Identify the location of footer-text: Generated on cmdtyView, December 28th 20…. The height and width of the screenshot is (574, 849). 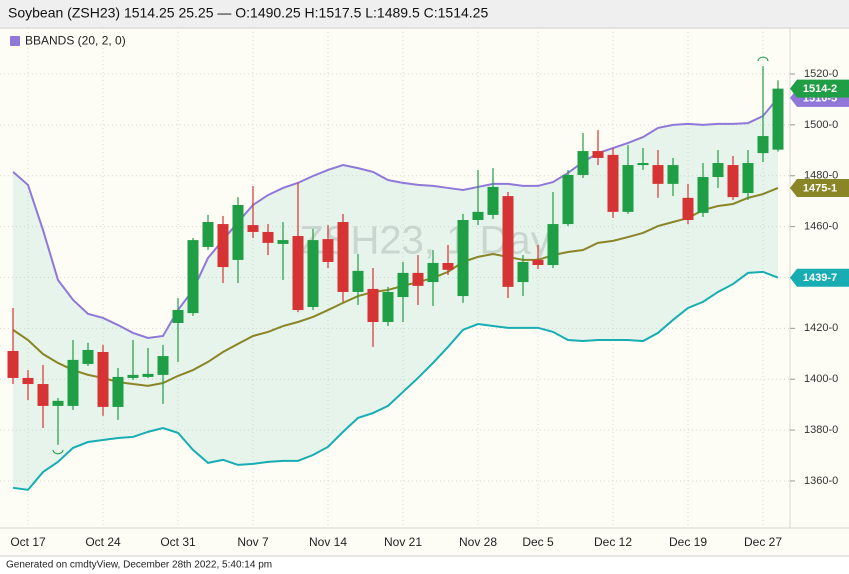
(139, 565).